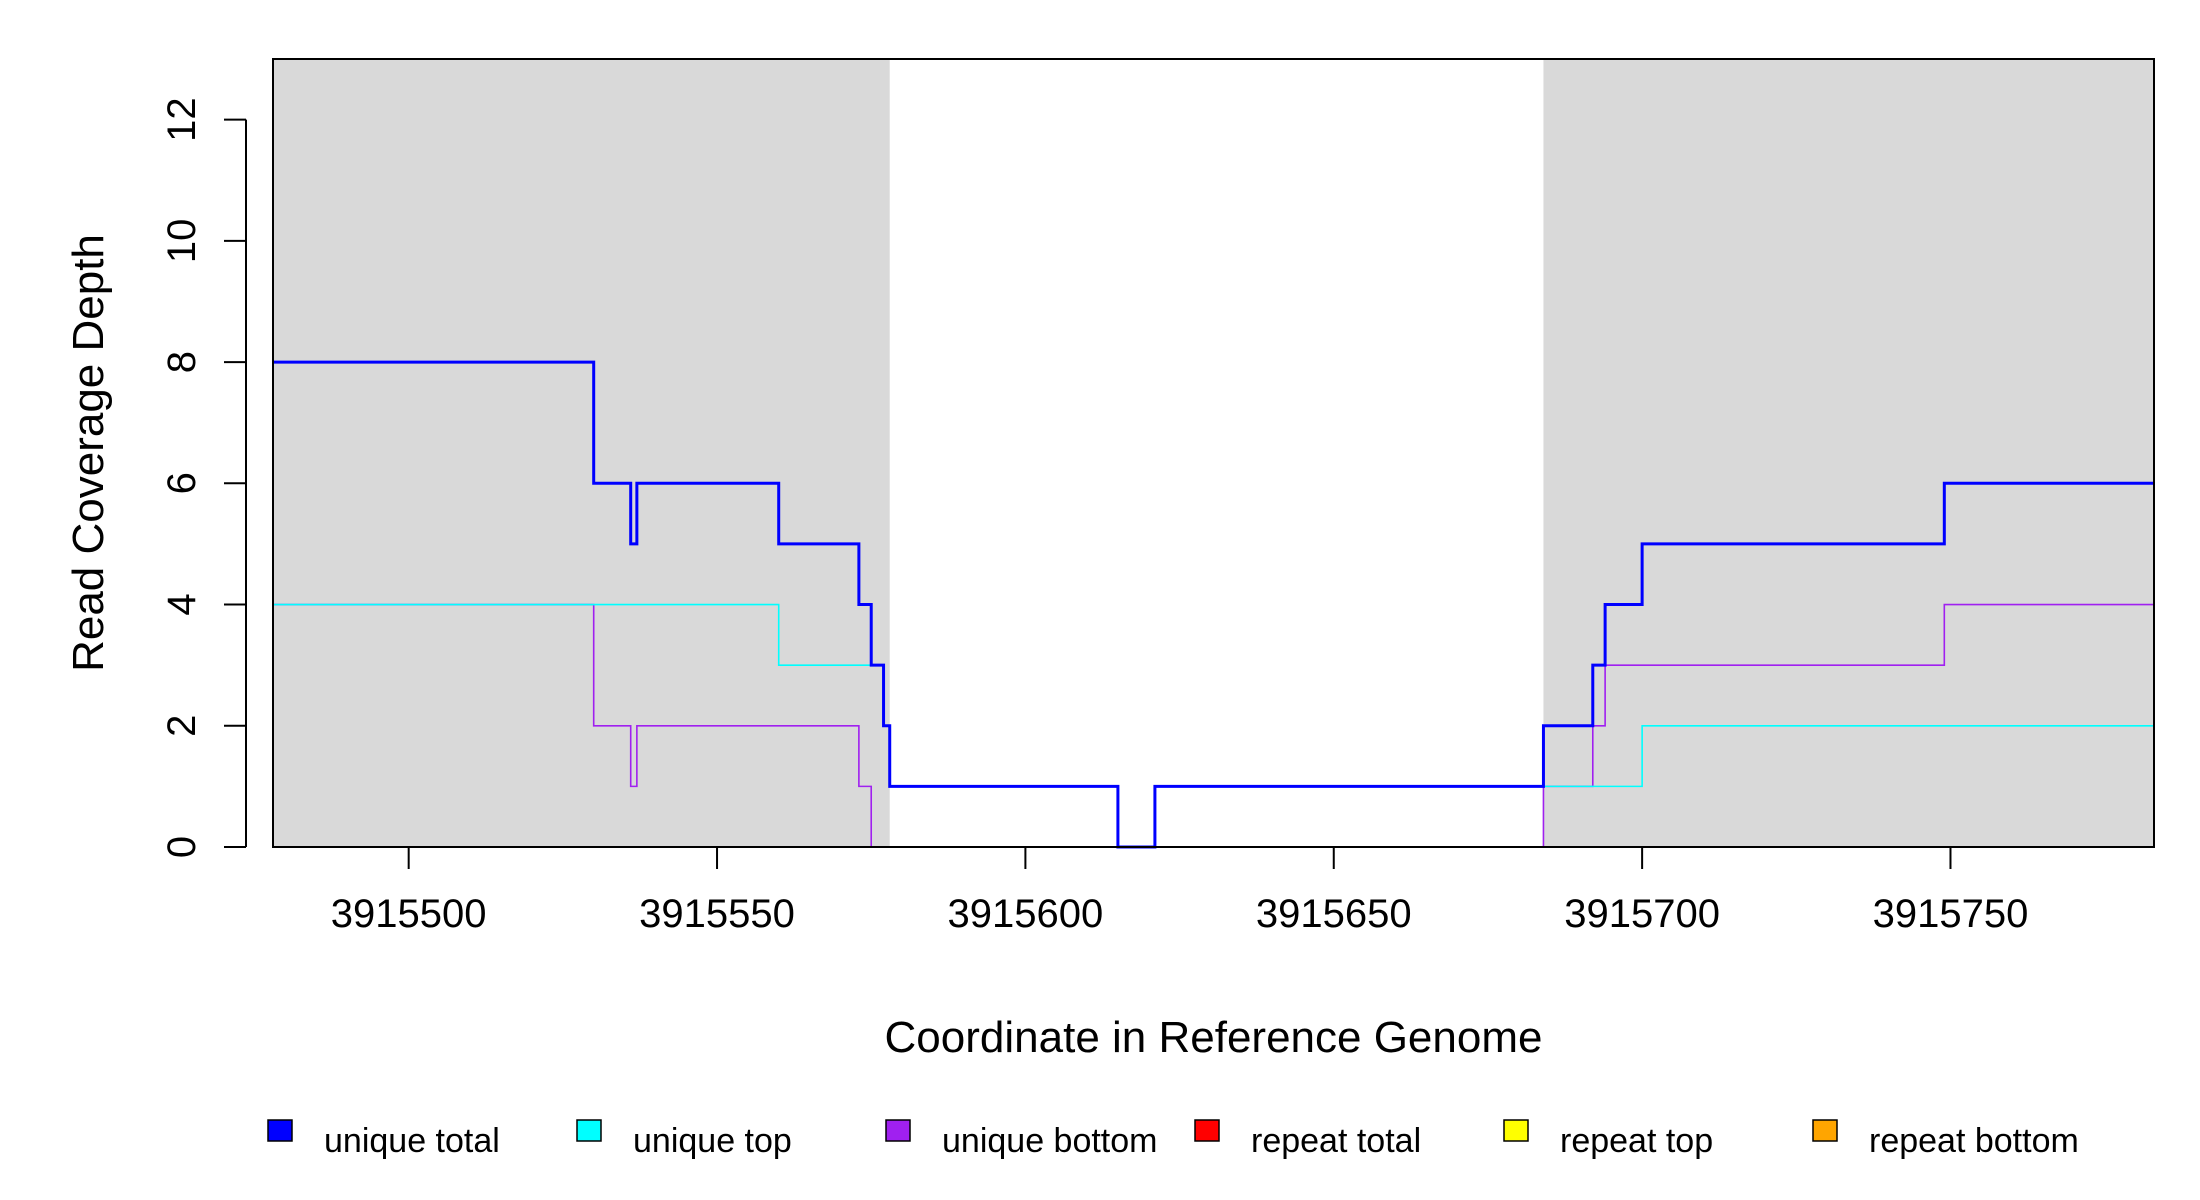 The height and width of the screenshot is (1200, 2200). What do you see at coordinates (182, 604) in the screenshot?
I see `y-tick-label: 4` at bounding box center [182, 604].